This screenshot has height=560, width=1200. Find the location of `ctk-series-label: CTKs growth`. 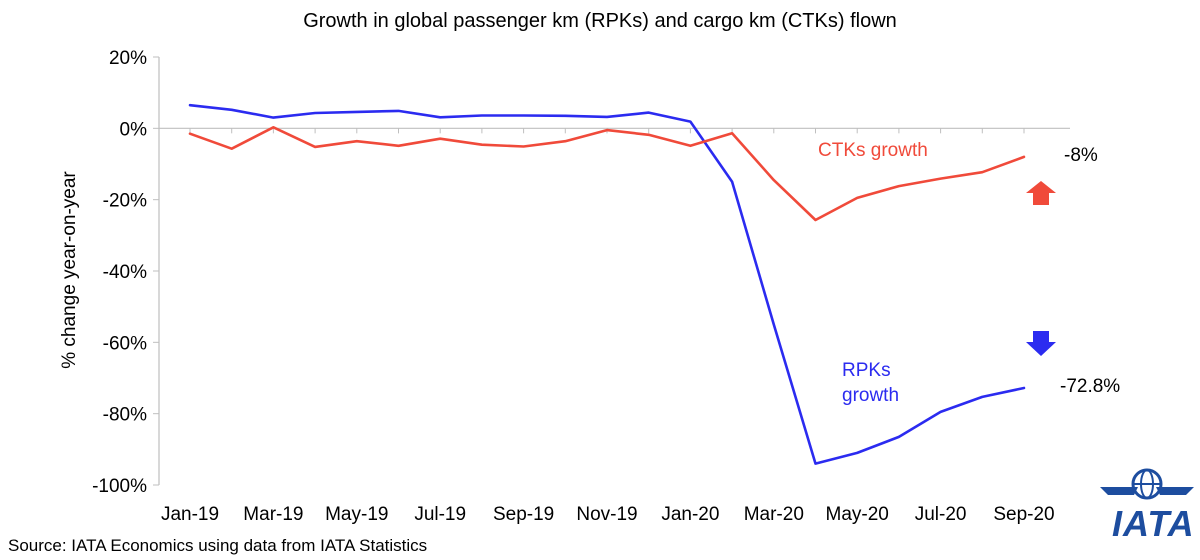

ctk-series-label: CTKs growth is located at coordinates (873, 150).